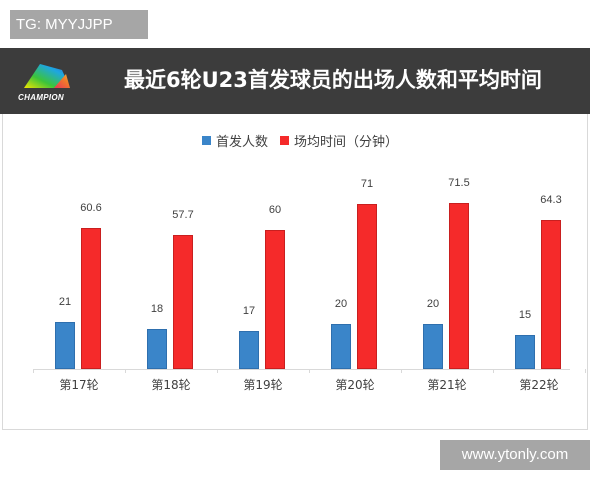 The image size is (600, 480). I want to click on legend-swatch-blue, so click(206, 140).